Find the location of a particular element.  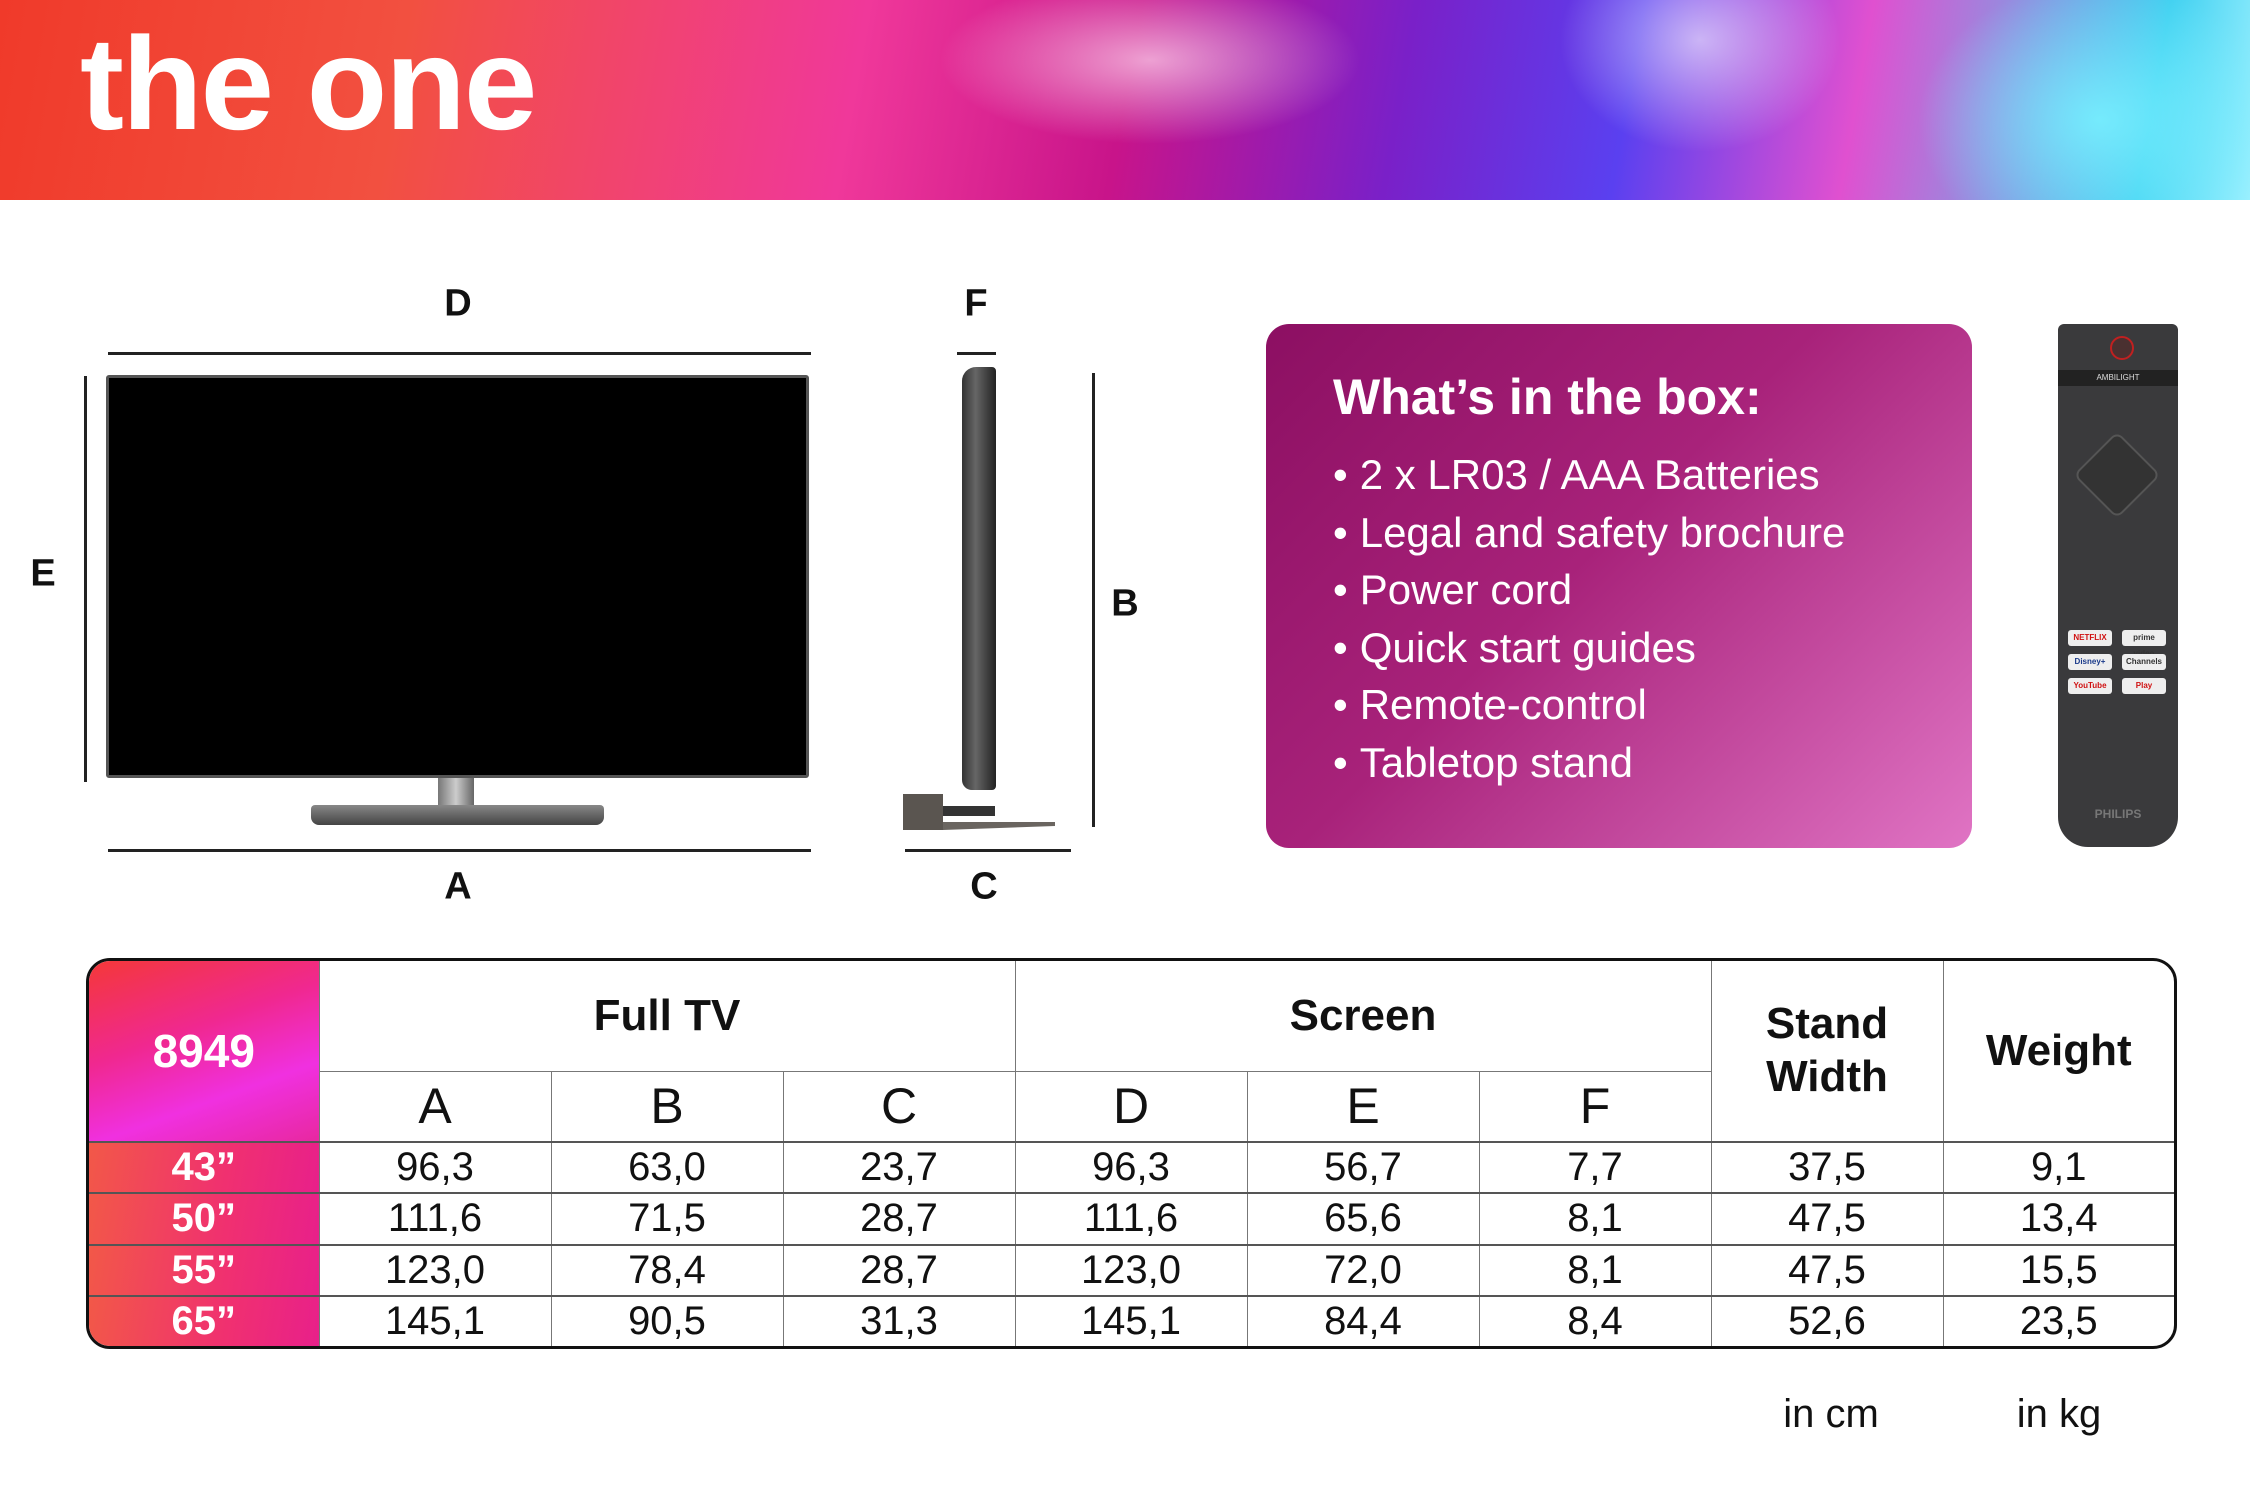

remote-brand-logo: PHILIPS is located at coordinates (2118, 814).